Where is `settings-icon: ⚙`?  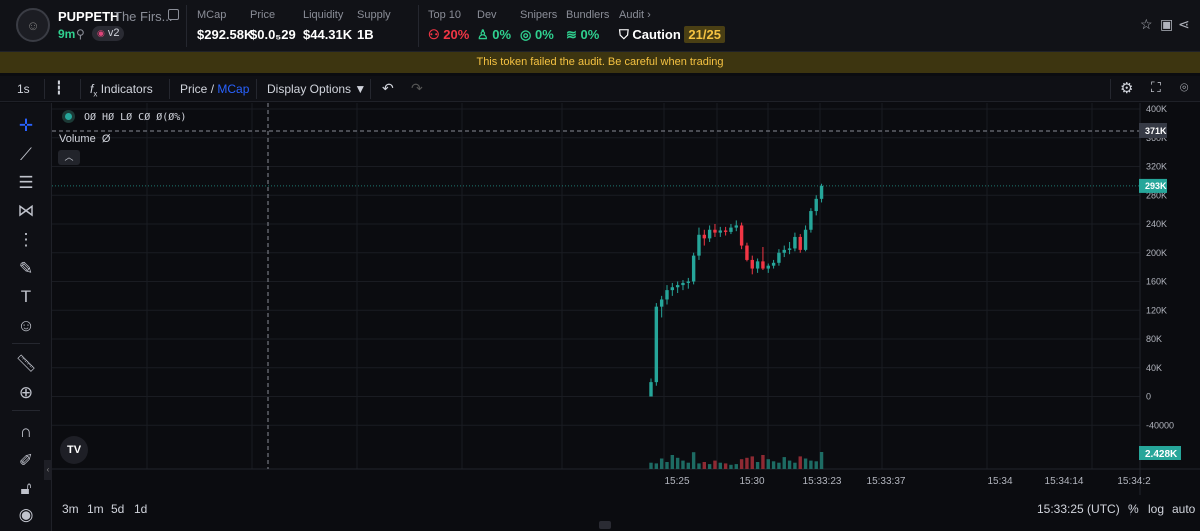 settings-icon: ⚙ is located at coordinates (1127, 88).